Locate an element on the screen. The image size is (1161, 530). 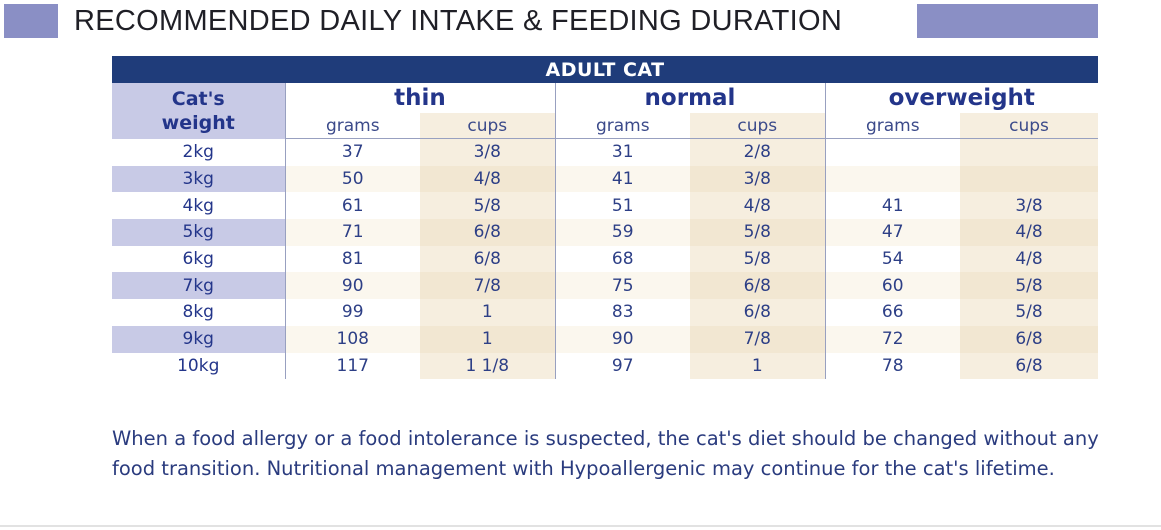
weight-header-line2: weight is located at coordinates (198, 122).